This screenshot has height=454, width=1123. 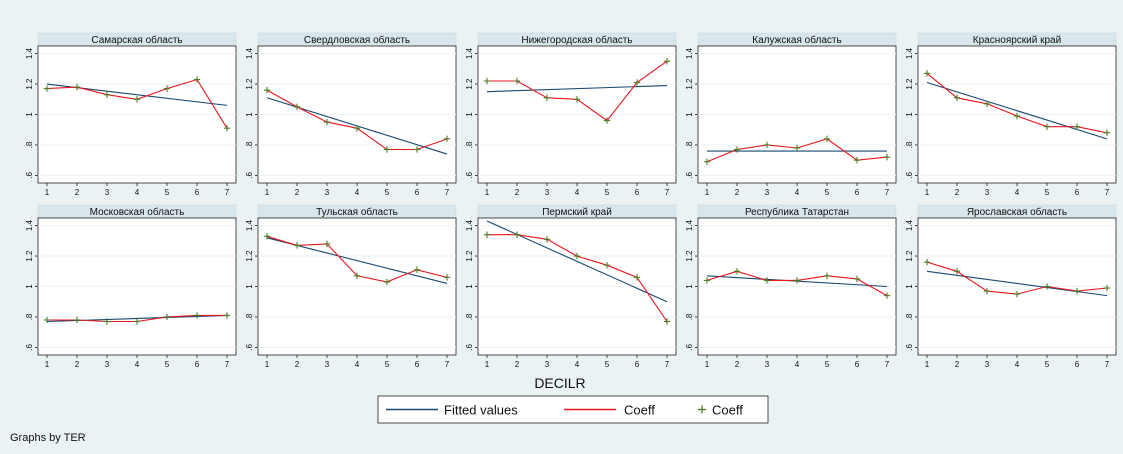 I want to click on panel-title: Тульская область, so click(x=357, y=212).